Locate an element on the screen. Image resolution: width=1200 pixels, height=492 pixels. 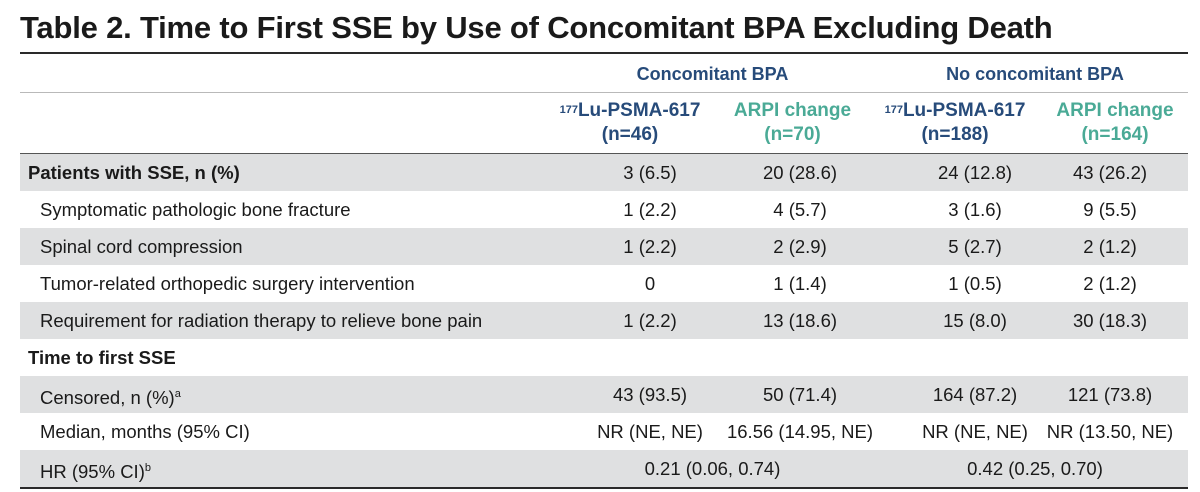
row-label: Median, months (95% CI) is located at coordinates (145, 431).